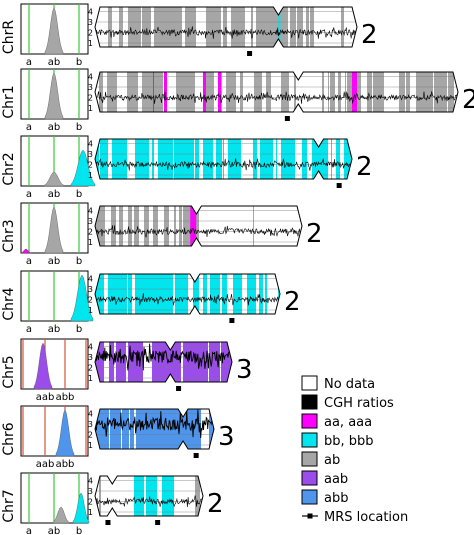  Describe the element at coordinates (348, 422) in the screenshot. I see `legend-label: aa, aaa` at that location.